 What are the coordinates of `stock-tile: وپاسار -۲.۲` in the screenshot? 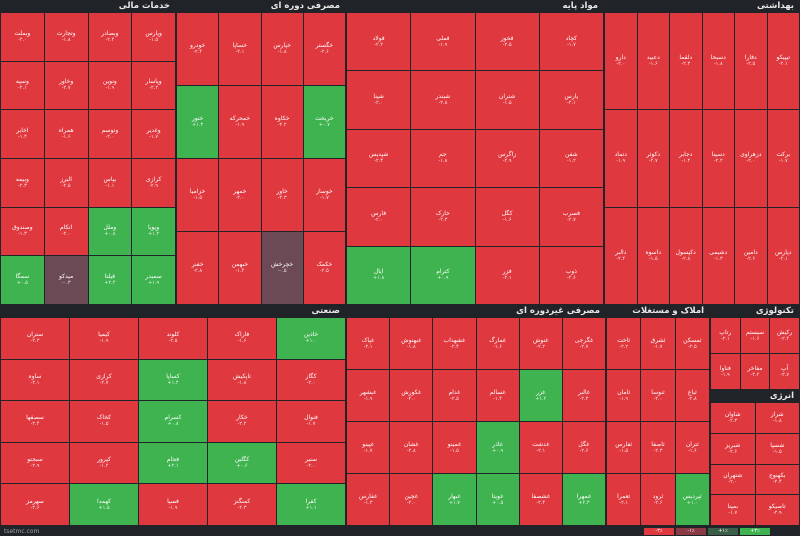 It's located at (153, 85).